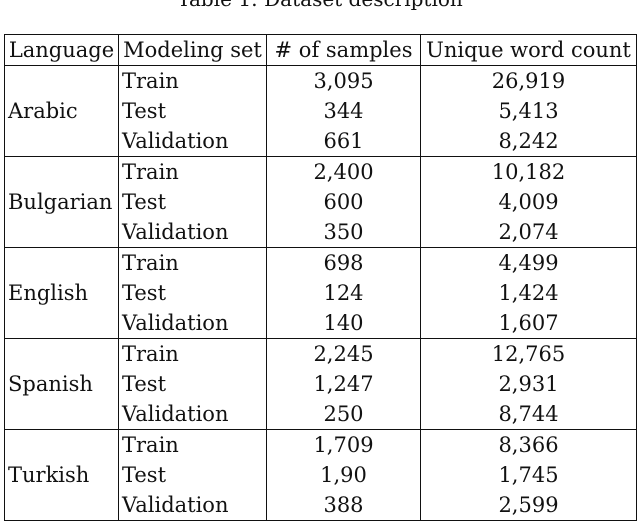 The image size is (640, 525). I want to click on table-row: Test 600 4,009, so click(321, 202).